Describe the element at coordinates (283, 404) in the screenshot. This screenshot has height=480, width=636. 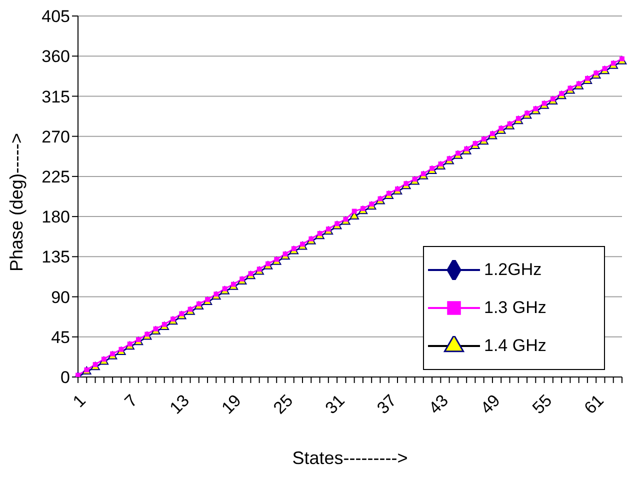
I see `x-tick-label: 25` at that location.